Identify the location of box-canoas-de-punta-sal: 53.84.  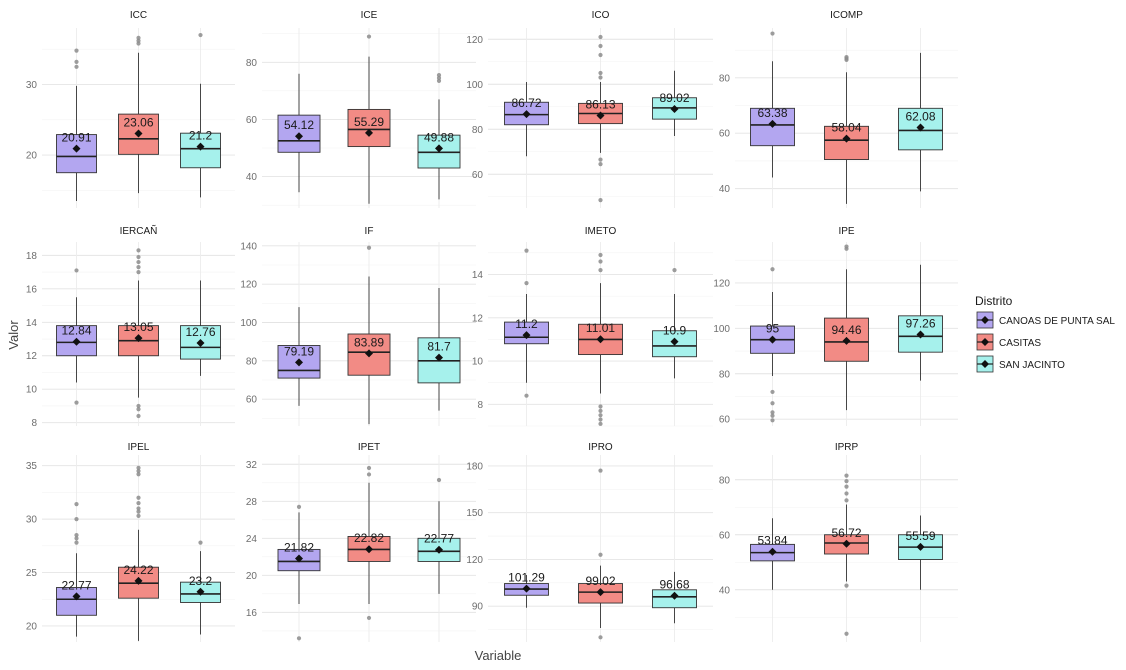
(772, 554).